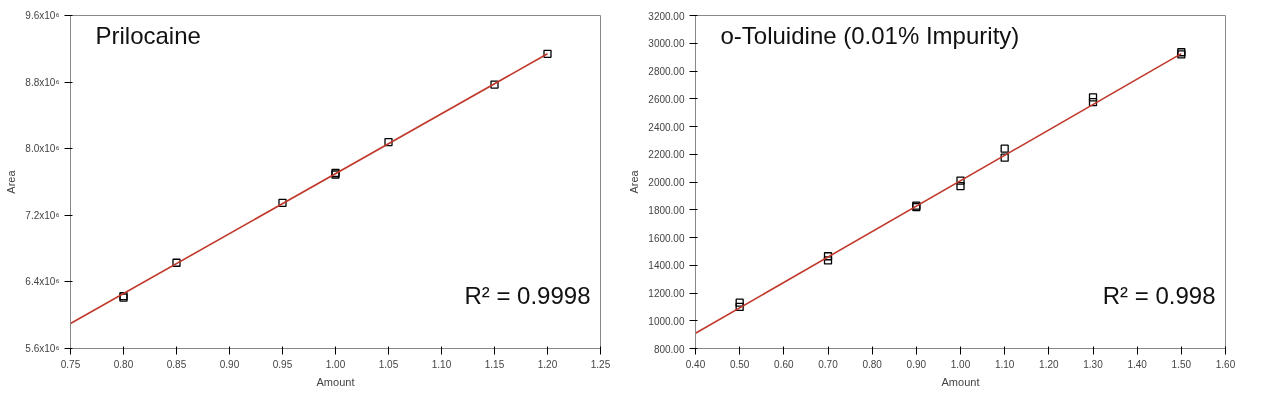  Describe the element at coordinates (666, 266) in the screenshot. I see `y-tick-label: 1400.00` at that location.